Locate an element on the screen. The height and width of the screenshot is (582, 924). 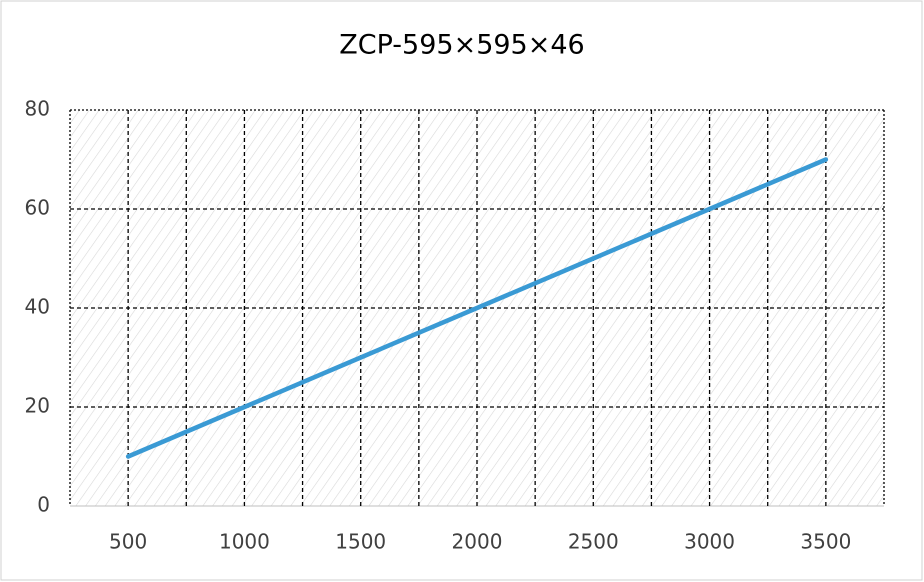
y-tick-label: 80 is located at coordinates (37, 109).